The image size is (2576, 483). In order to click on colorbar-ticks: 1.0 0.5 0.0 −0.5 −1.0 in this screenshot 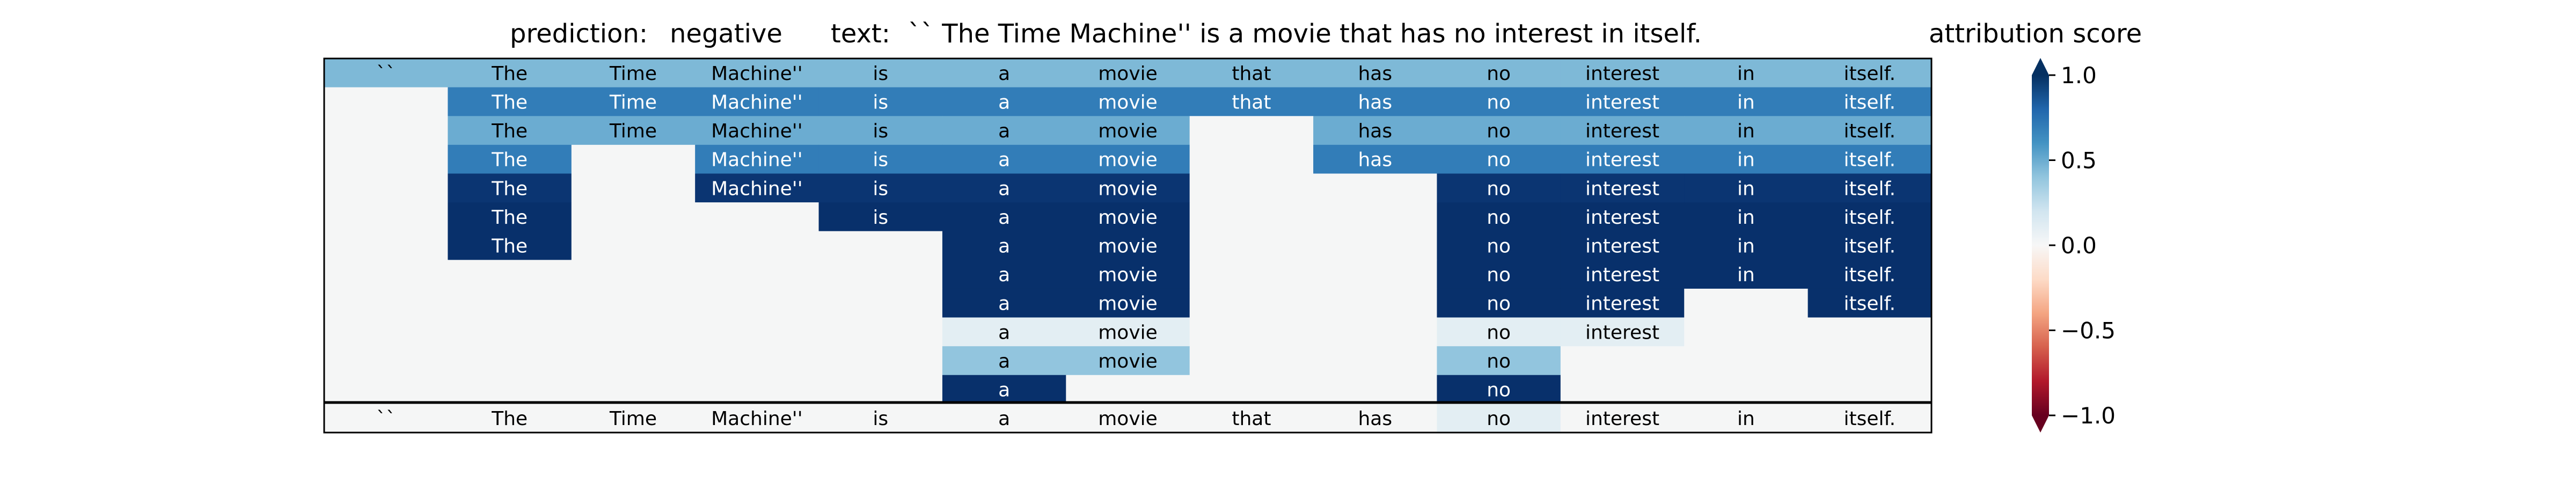, I will do `click(2082, 245)`.